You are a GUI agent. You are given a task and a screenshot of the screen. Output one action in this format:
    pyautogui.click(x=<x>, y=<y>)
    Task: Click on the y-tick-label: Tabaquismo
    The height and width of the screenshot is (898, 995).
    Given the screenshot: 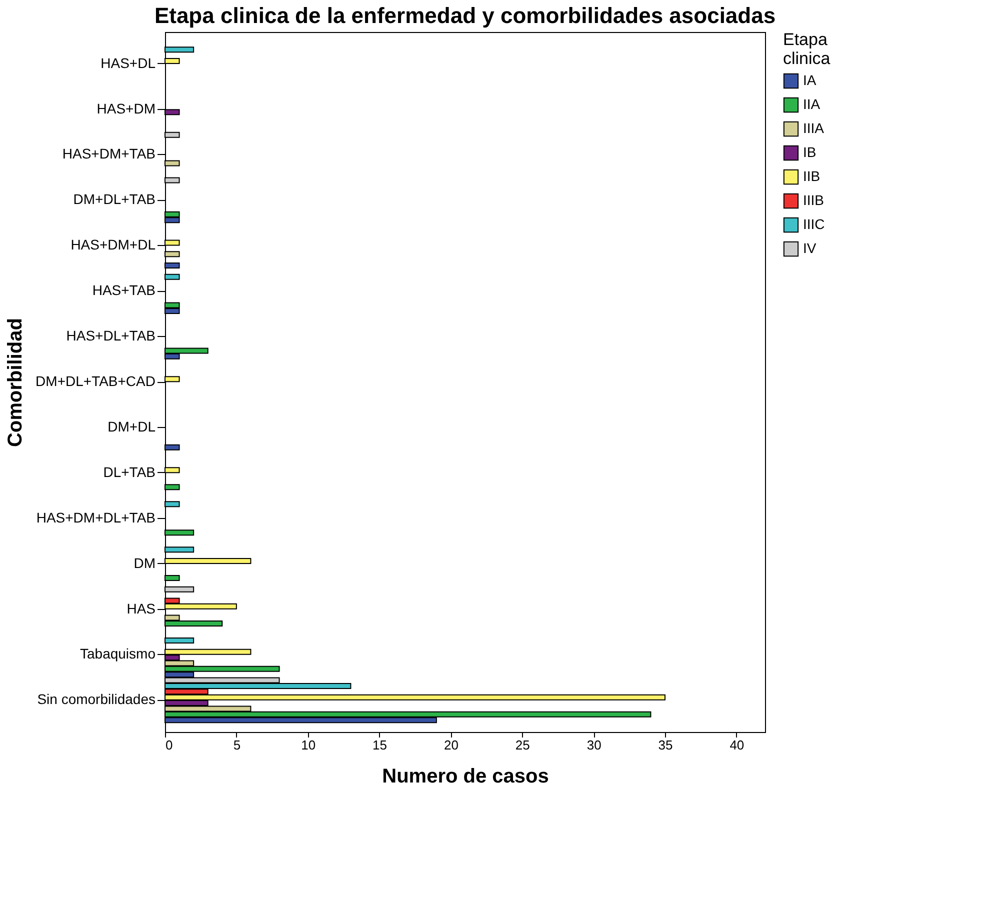 What is the action you would take?
    pyautogui.click(x=118, y=654)
    